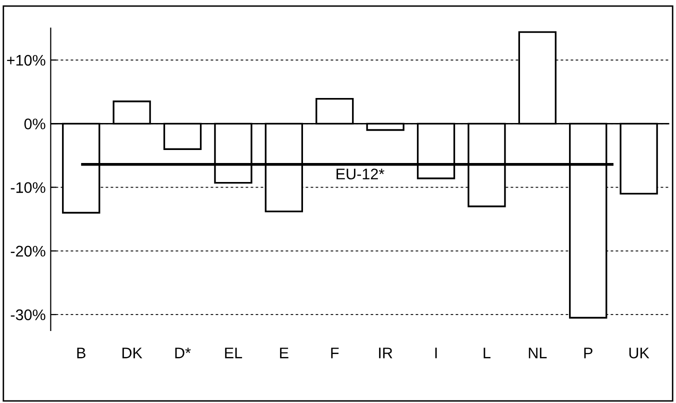 This screenshot has width=676, height=403. Describe the element at coordinates (28, 251) in the screenshot. I see `y-tick-label: -20%` at that location.